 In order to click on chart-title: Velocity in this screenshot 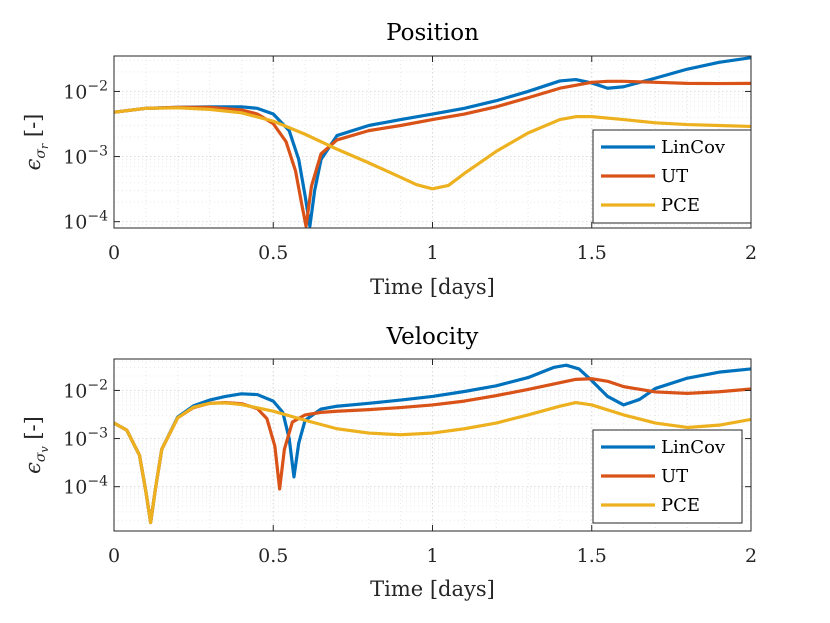, I will do `click(432, 337)`.